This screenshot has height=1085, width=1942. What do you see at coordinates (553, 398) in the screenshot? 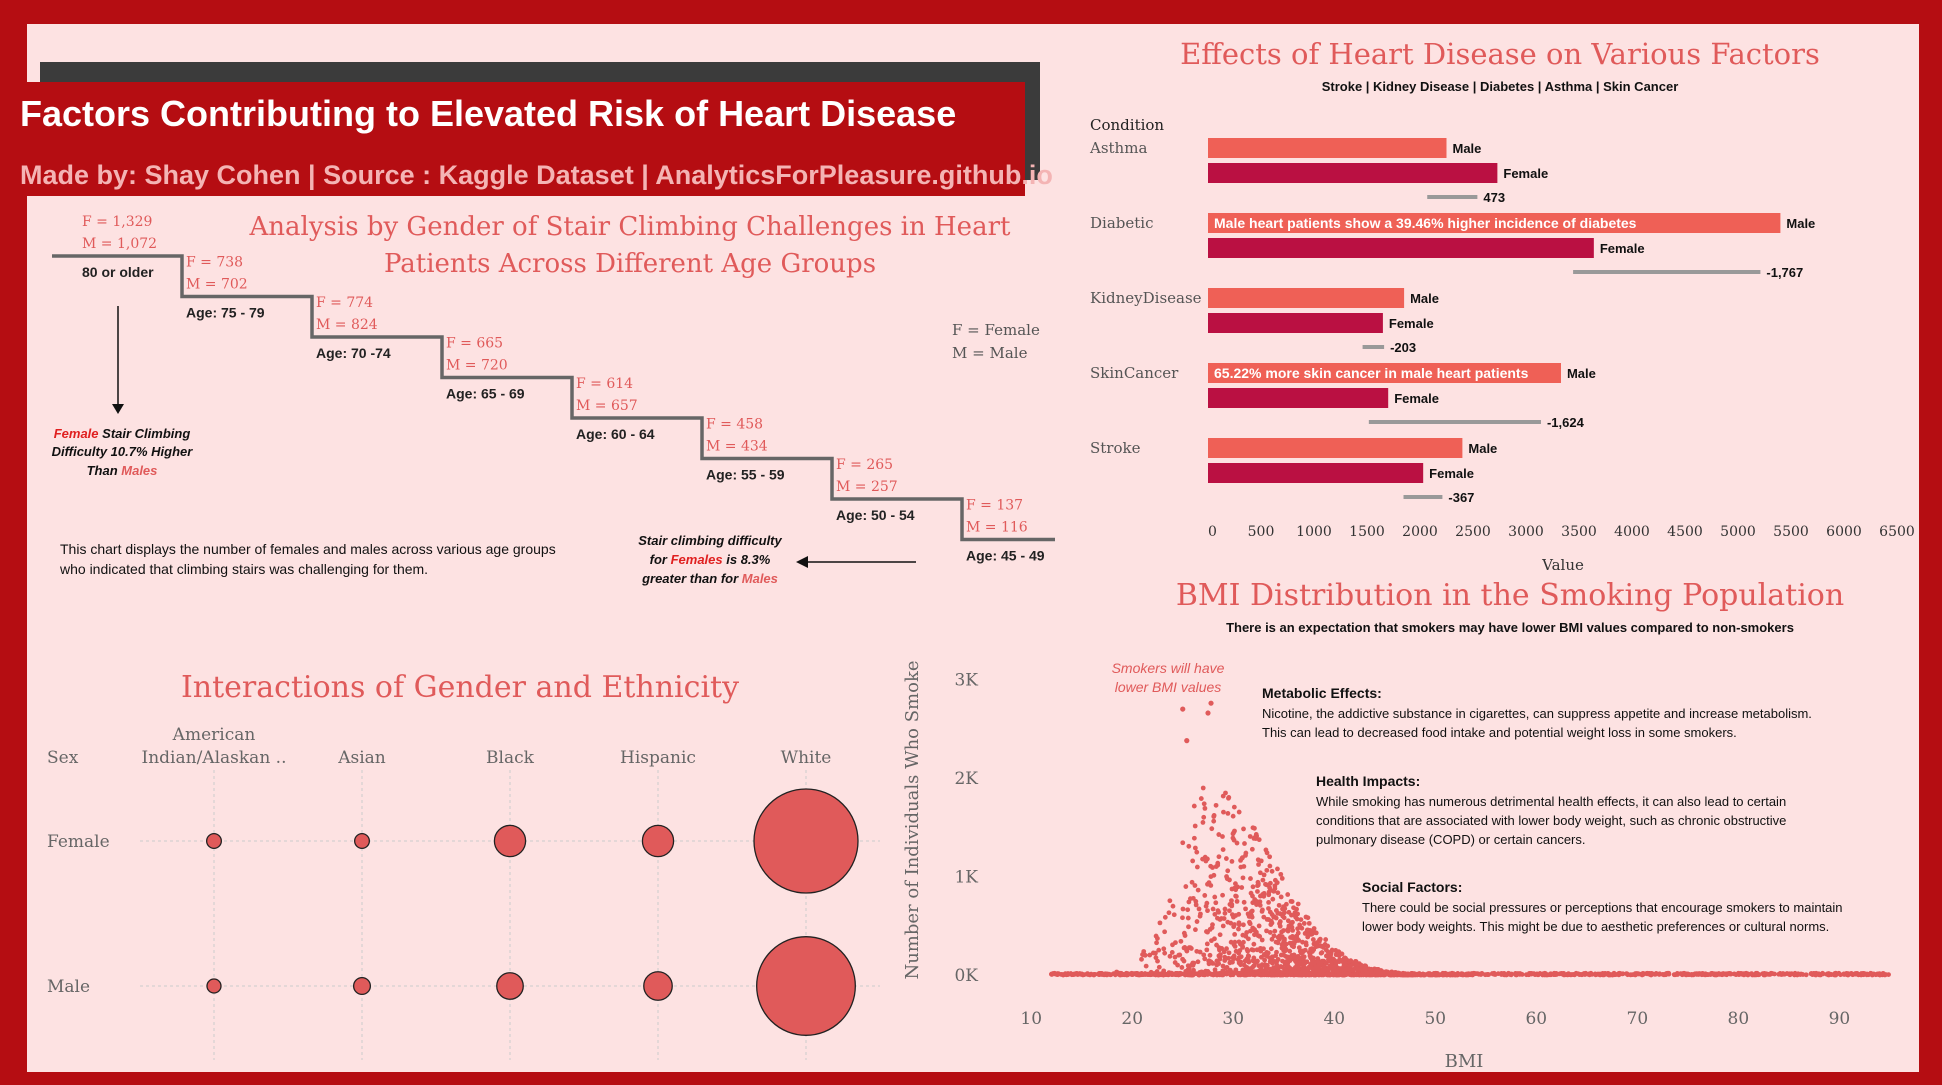
I see `stairs-line` at bounding box center [553, 398].